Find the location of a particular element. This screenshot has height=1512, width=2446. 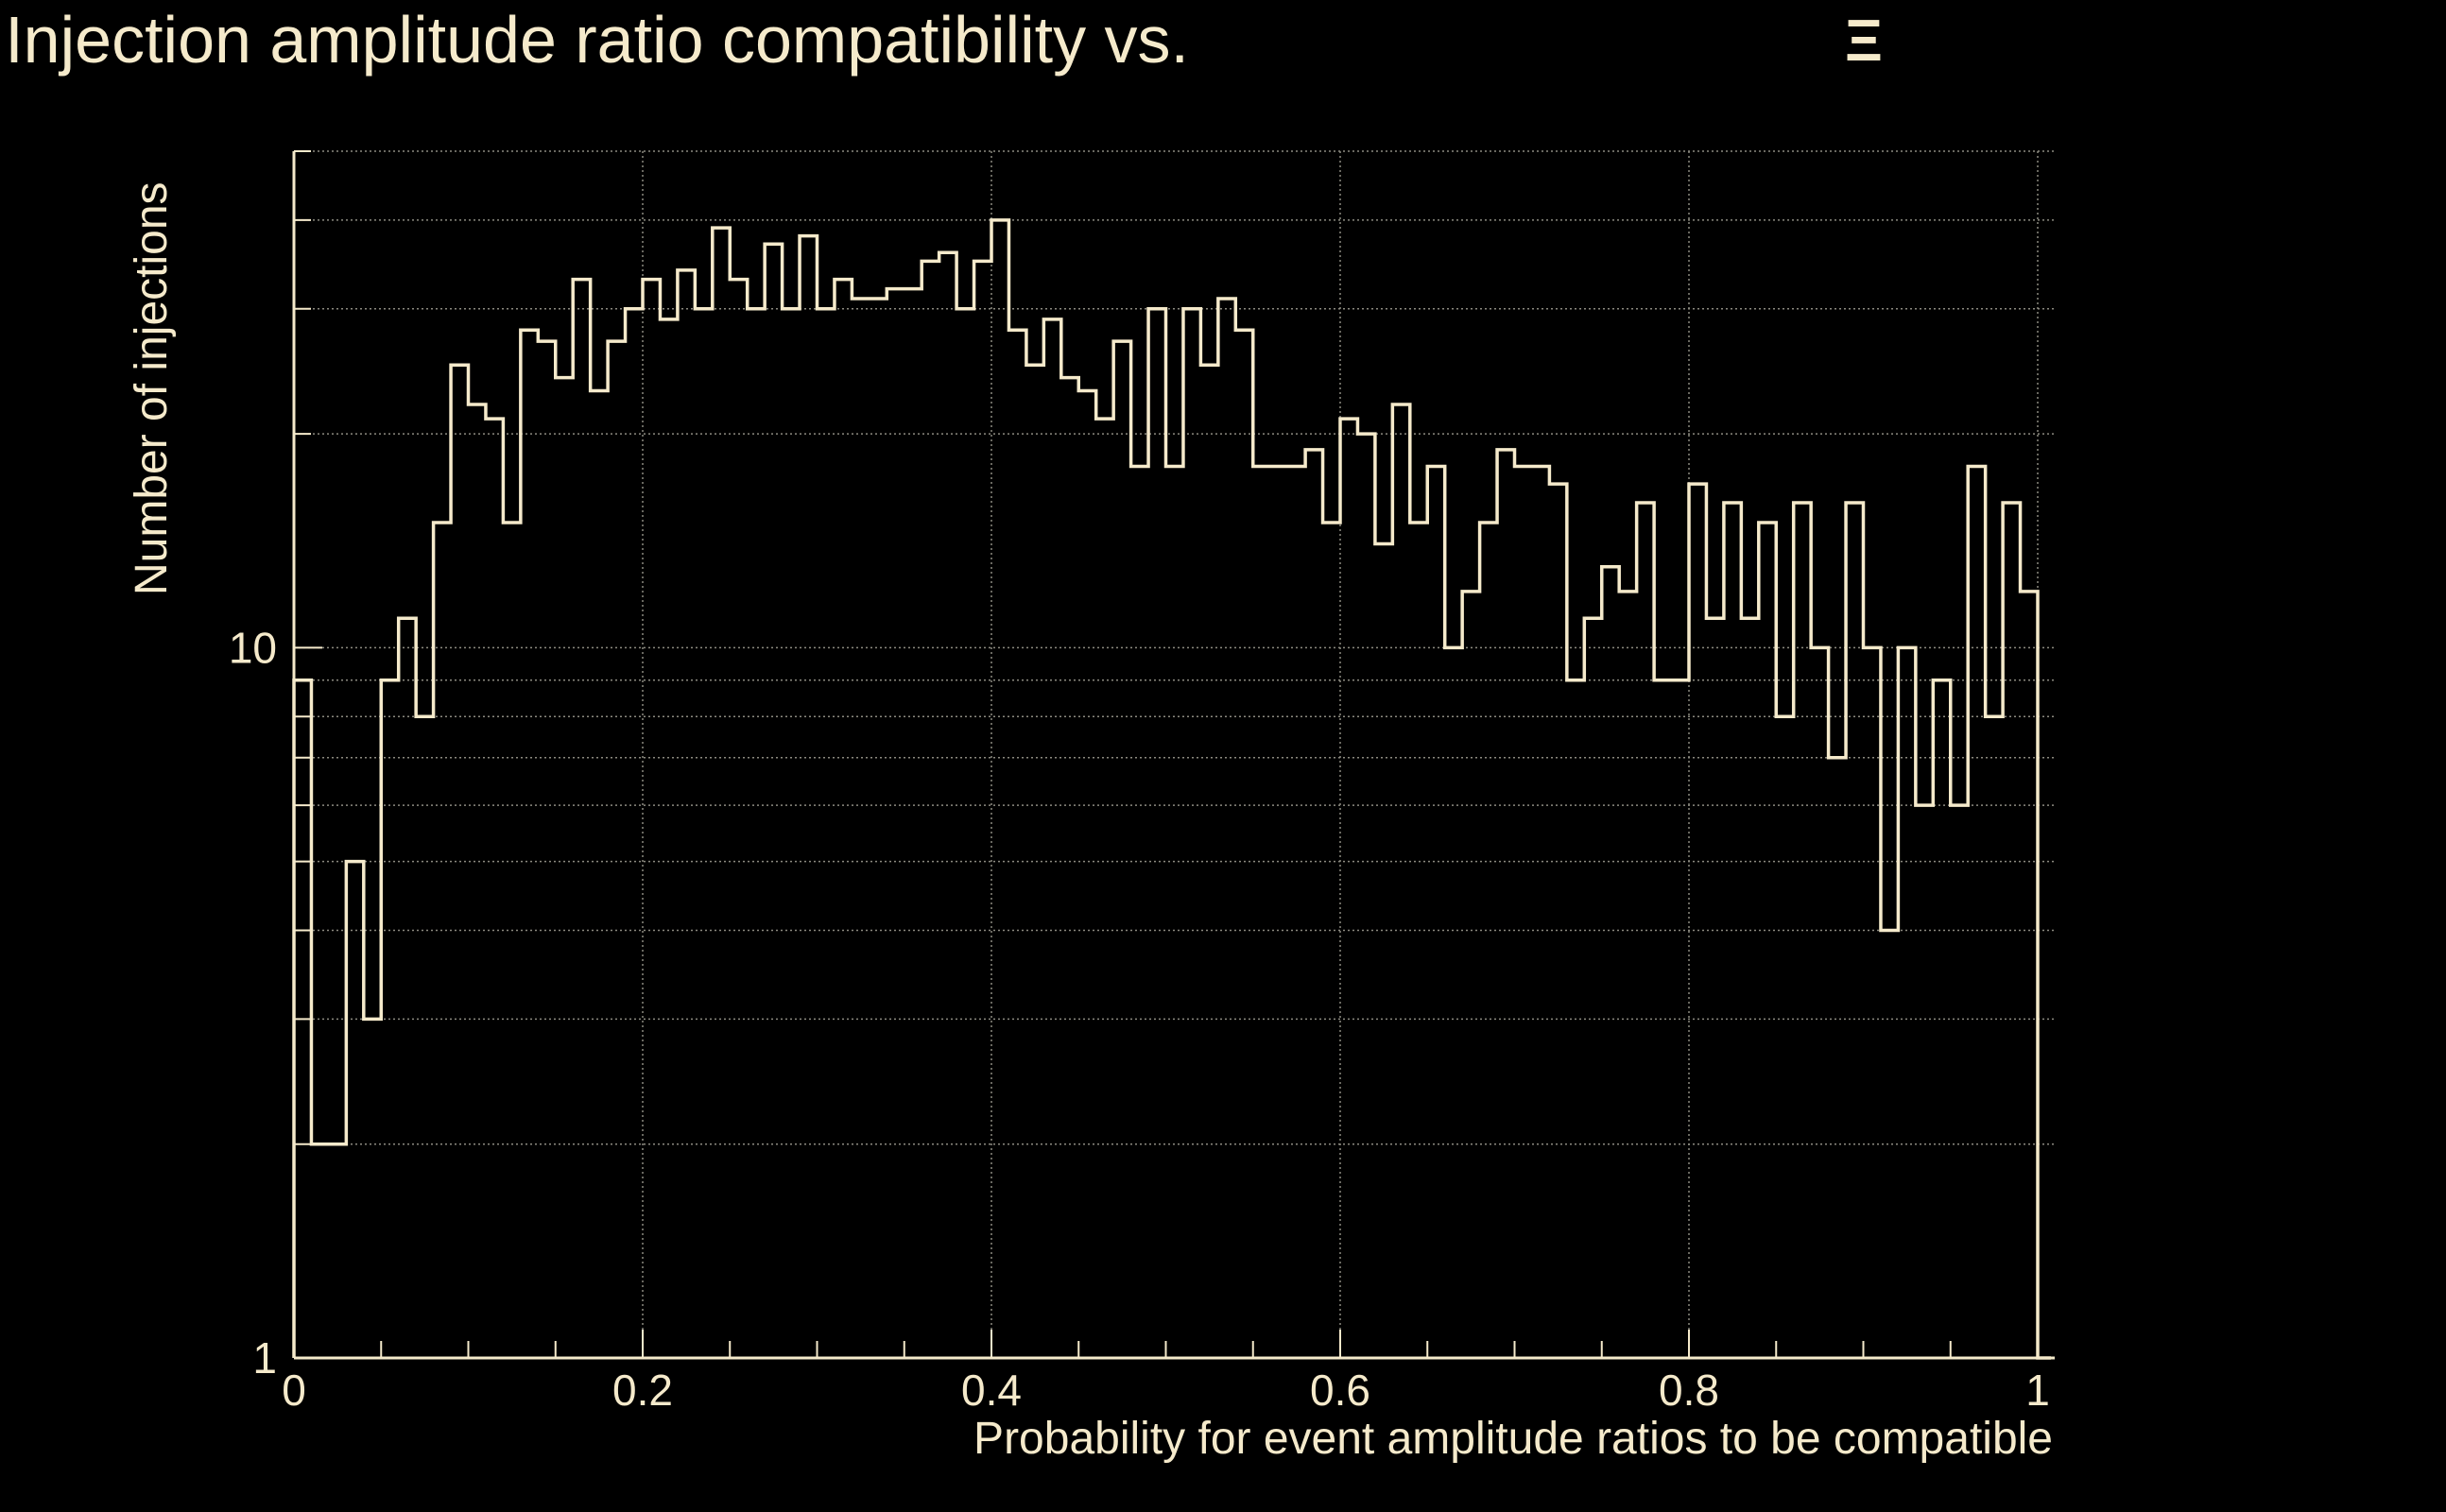

x-tick-label: 0.6 is located at coordinates (1340, 1390).